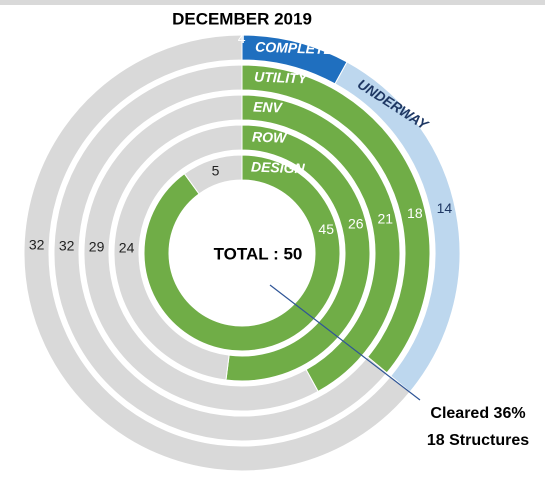 The width and height of the screenshot is (545, 478). Describe the element at coordinates (356, 224) in the screenshot. I see `value-label: 26` at that location.